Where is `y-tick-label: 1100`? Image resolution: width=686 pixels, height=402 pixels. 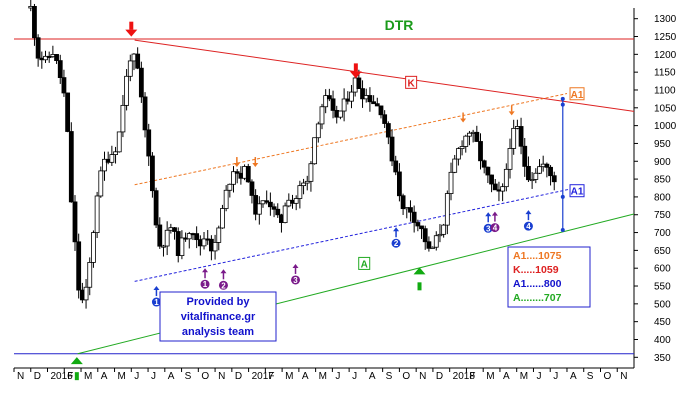 y-tick-label: 1100 is located at coordinates (665, 90).